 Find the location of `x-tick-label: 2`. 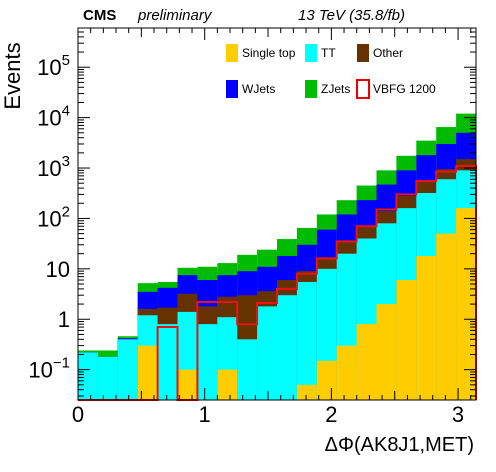

x-tick-label: 2 is located at coordinates (331, 414).